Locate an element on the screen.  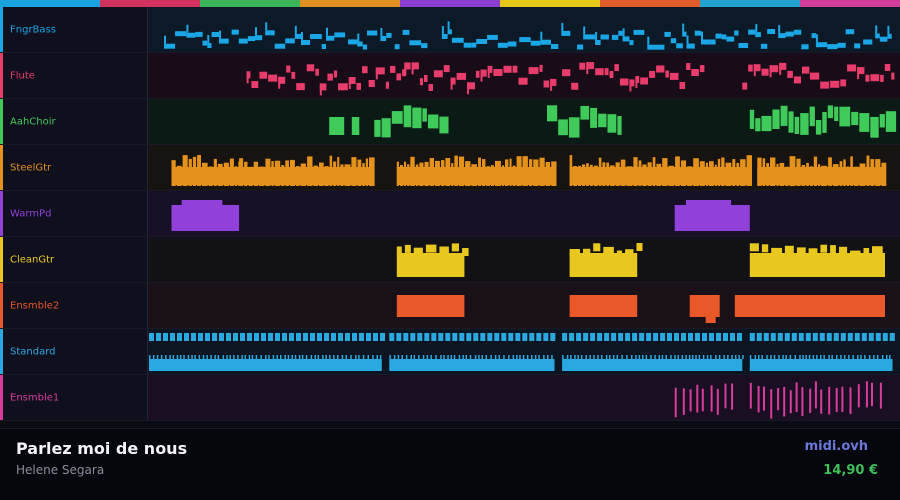
track-row: Standard is located at coordinates (450, 352).